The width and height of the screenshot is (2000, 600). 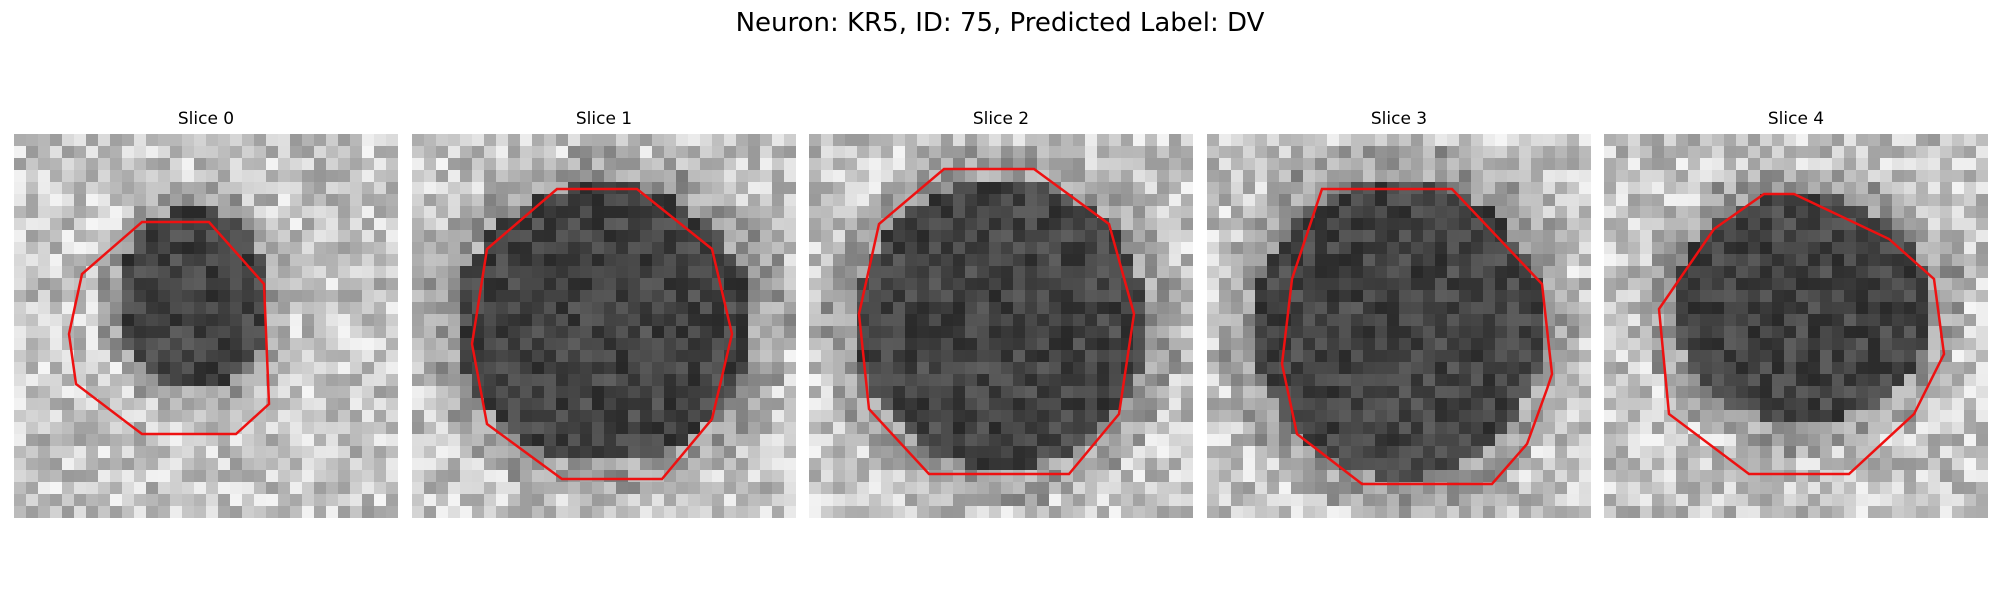 I want to click on slice-title: Slice 0, so click(x=206, y=119).